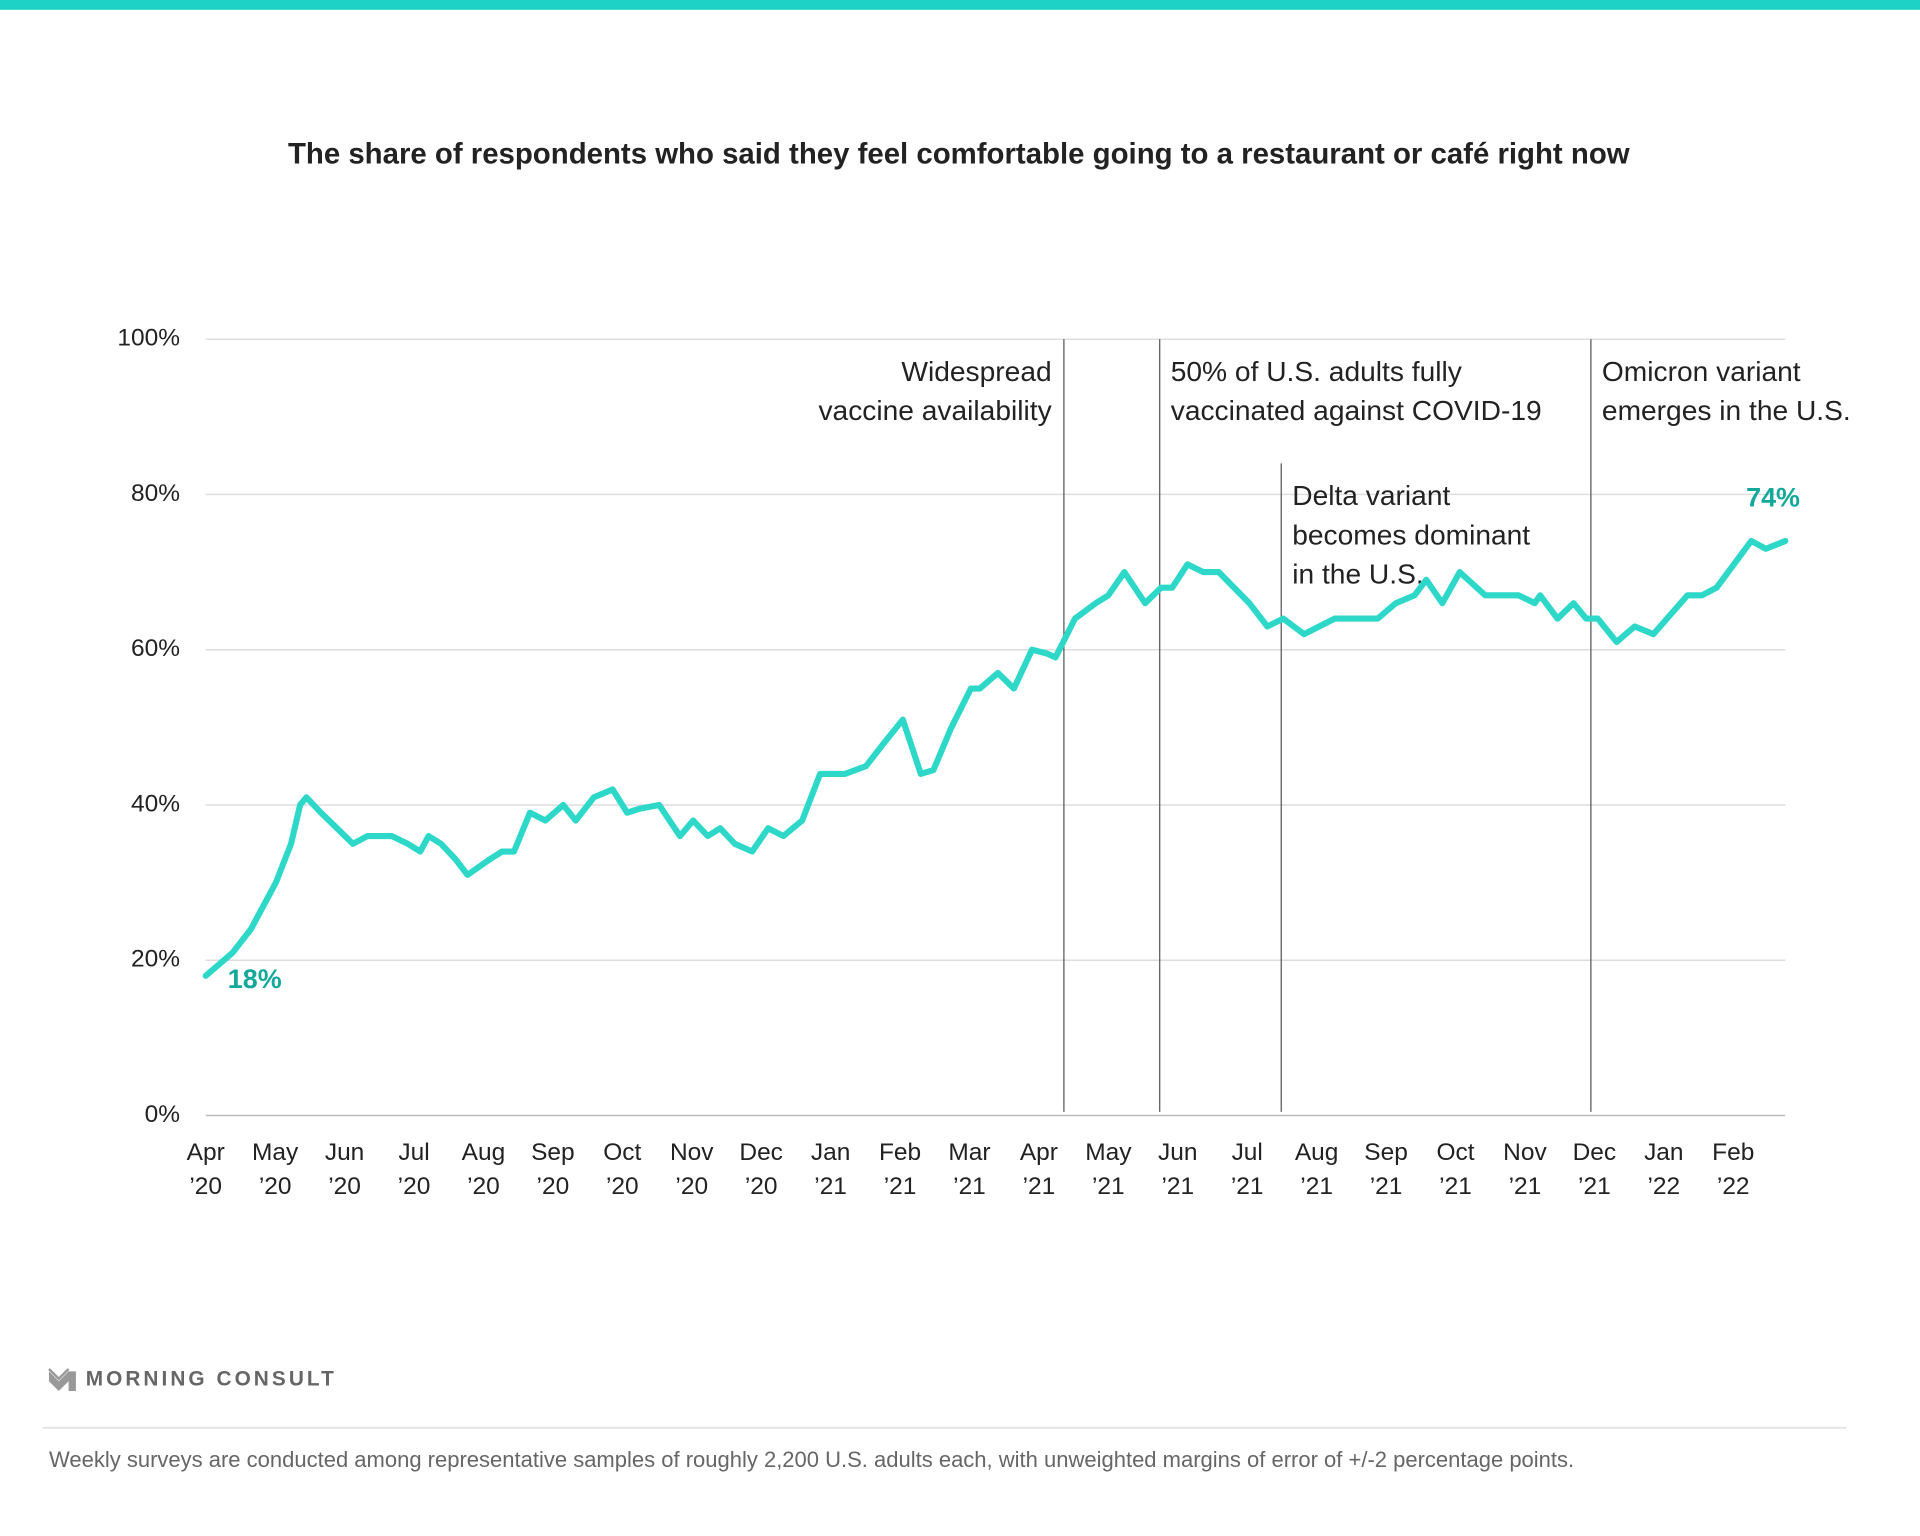 This screenshot has width=1920, height=1536. Describe the element at coordinates (1411, 534) in the screenshot. I see `event-label: becomes dominant` at that location.